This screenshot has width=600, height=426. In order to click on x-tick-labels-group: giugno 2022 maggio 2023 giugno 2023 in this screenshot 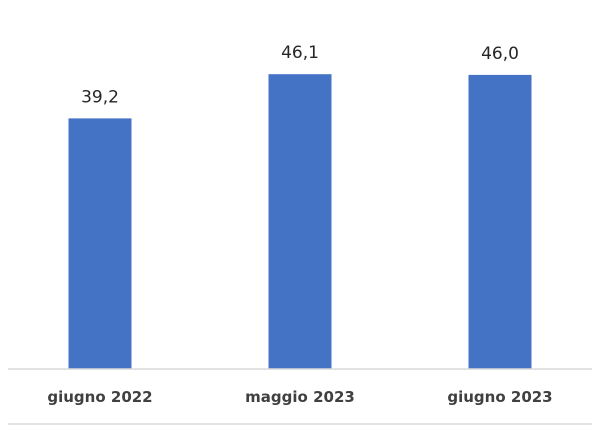, I will do `click(299, 397)`.